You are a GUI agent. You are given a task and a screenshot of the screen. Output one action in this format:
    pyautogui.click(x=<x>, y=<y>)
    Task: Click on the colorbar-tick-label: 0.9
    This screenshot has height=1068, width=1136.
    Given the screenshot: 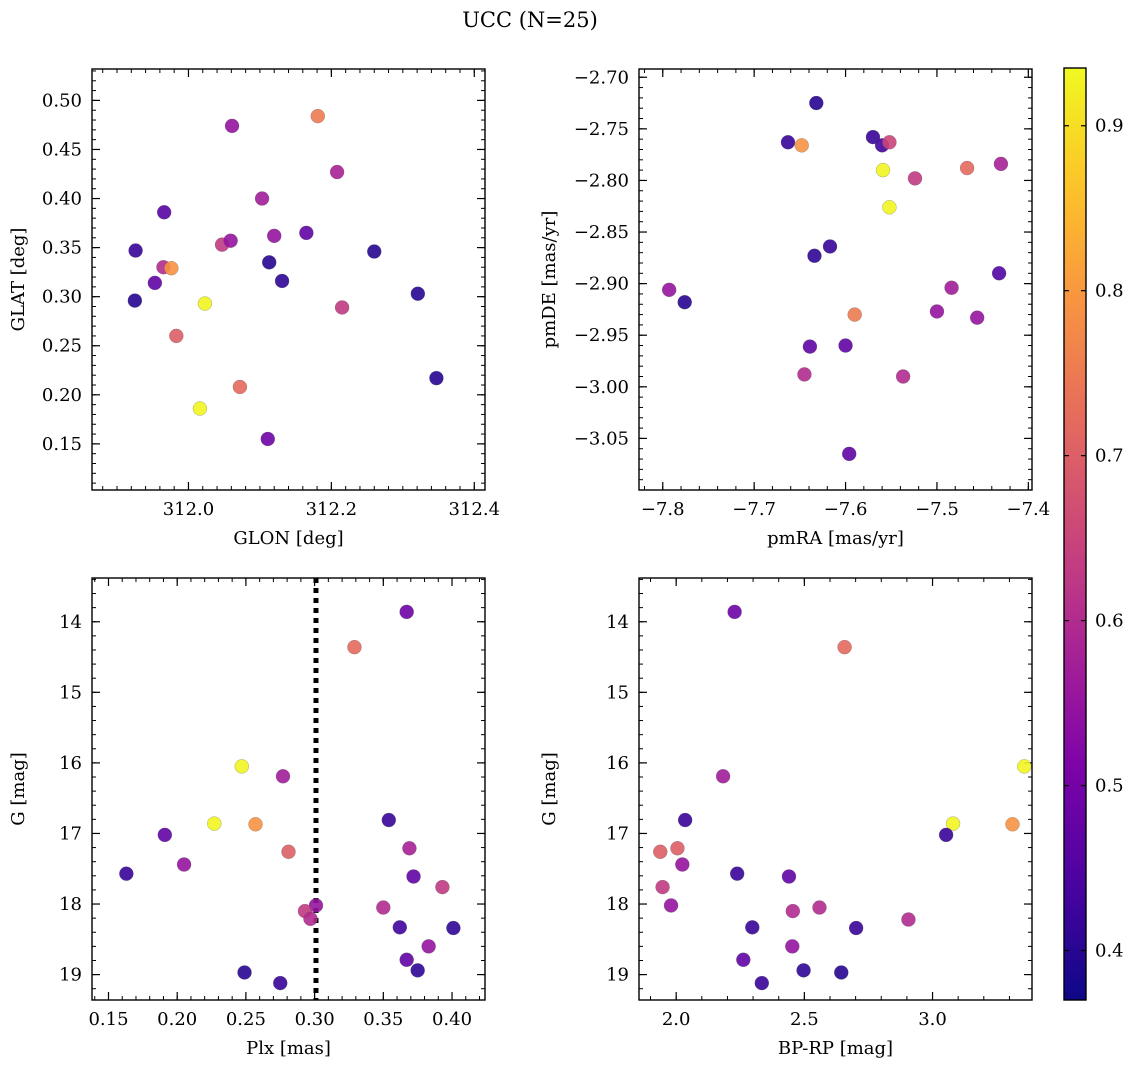 What is the action you would take?
    pyautogui.click(x=1109, y=126)
    